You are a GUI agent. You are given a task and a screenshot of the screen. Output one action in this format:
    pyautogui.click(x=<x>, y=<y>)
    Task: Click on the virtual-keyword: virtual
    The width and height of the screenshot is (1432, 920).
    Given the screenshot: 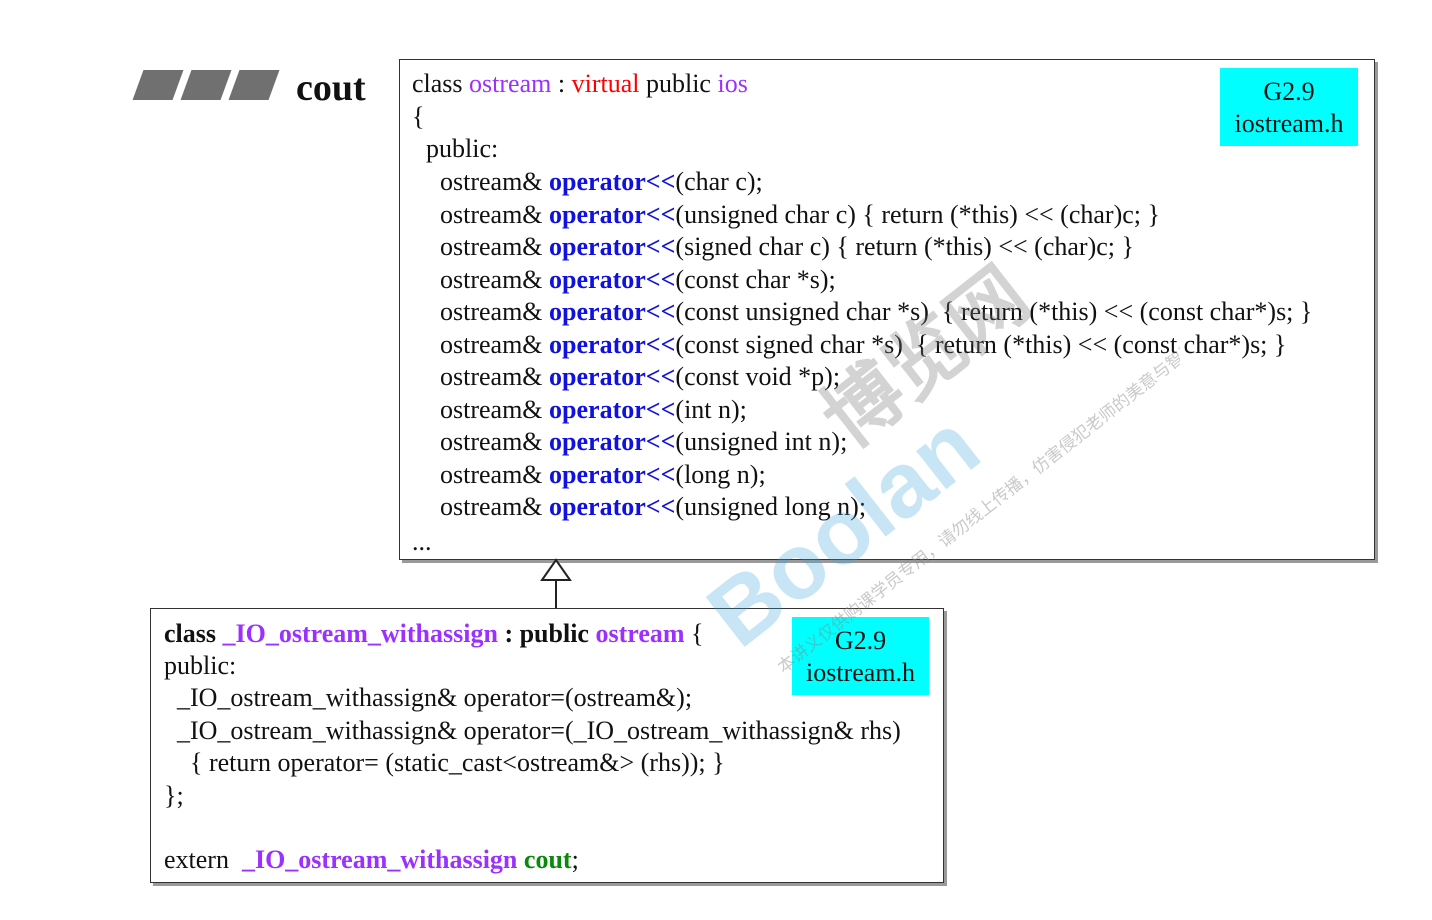 What is the action you would take?
    pyautogui.click(x=605, y=83)
    